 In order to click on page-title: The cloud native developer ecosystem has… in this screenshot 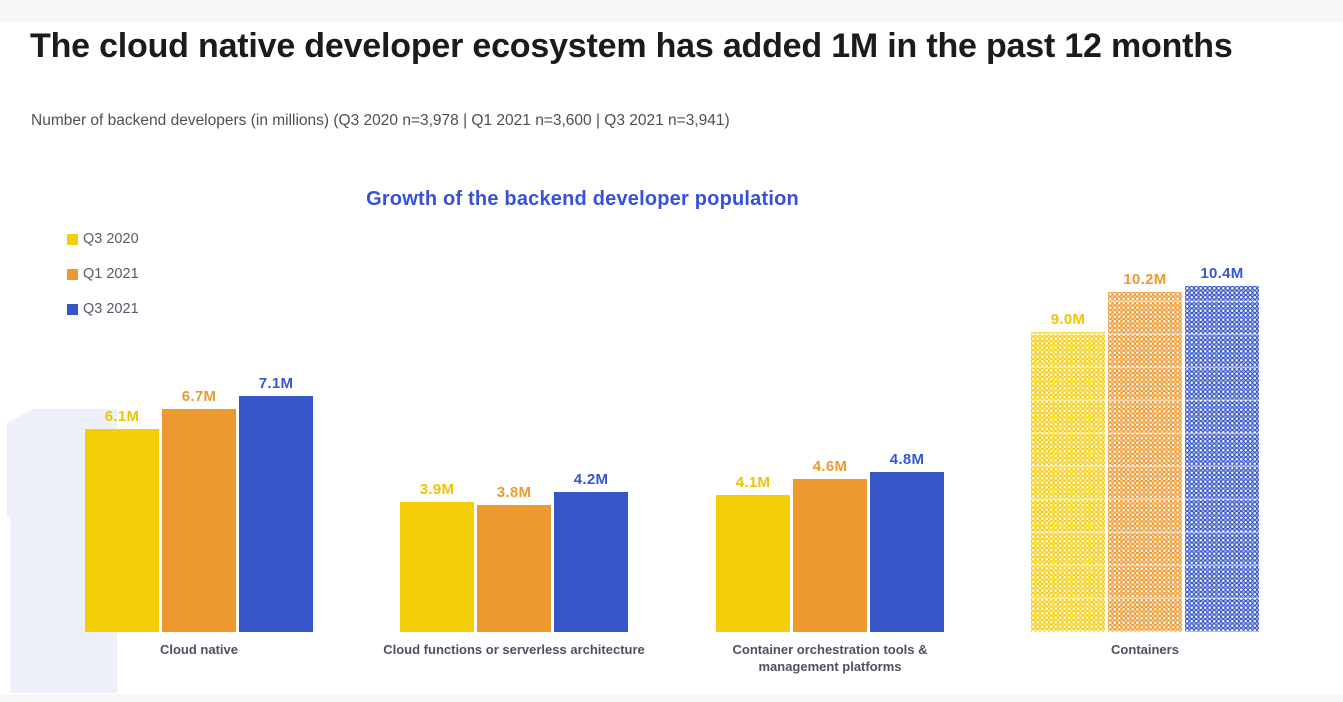, I will do `click(631, 46)`.